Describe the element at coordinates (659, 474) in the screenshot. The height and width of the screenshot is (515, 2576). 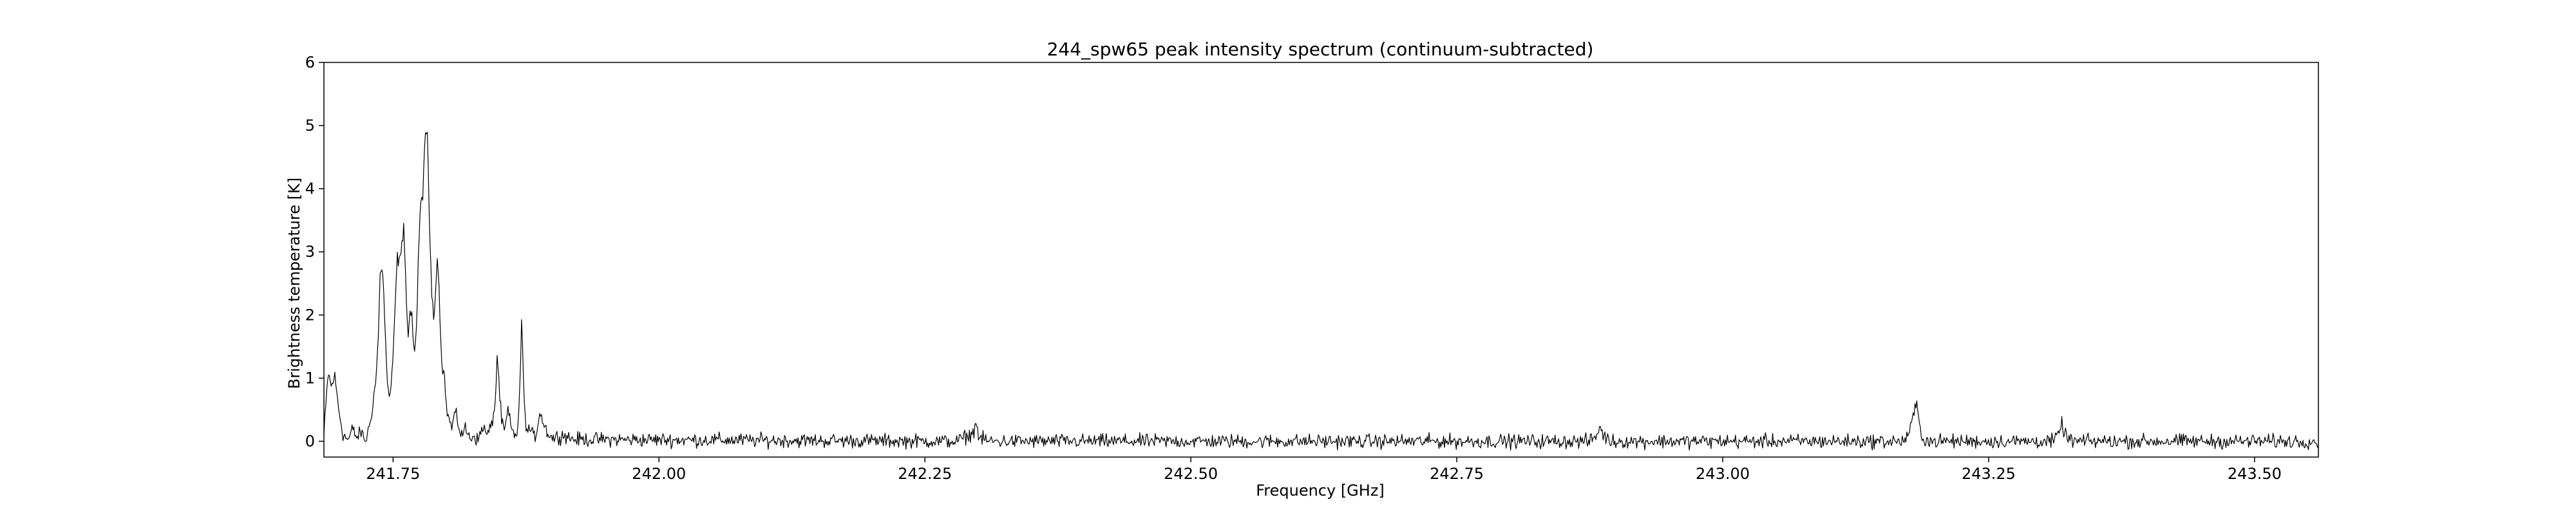
I see `x-tick-label: 242.00` at that location.